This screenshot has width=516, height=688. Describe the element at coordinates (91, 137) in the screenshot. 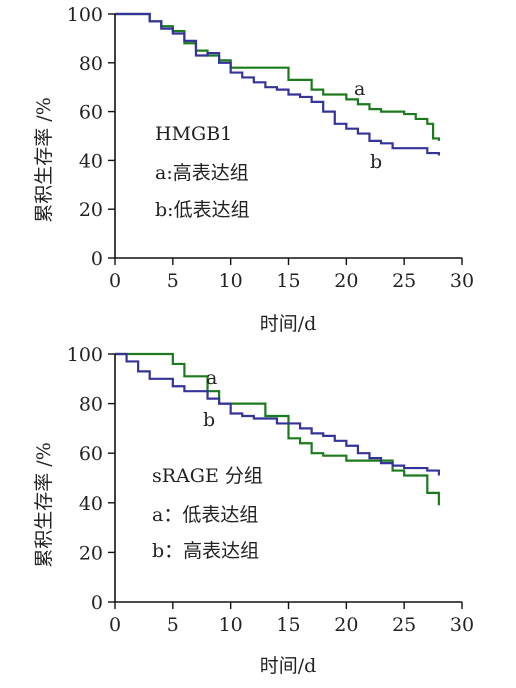

I see `y-ticks-1: 0 20 40 60 80 100` at that location.